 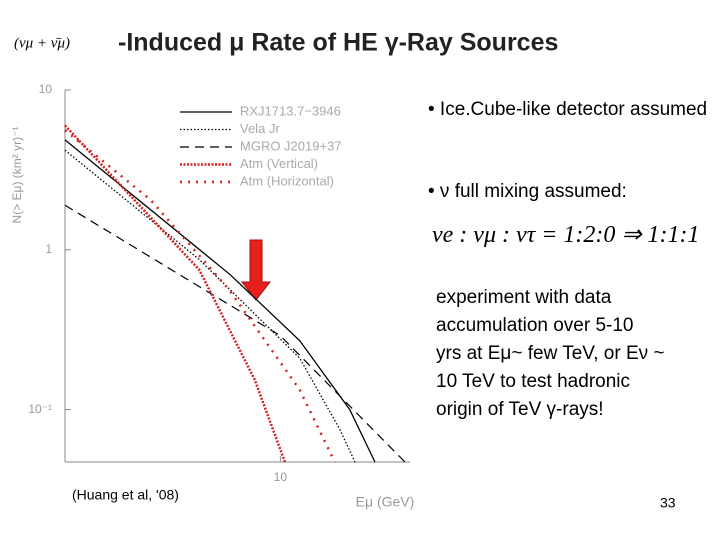 I want to click on paragraph-line: origin of TeV γ-rays!, so click(x=520, y=409).